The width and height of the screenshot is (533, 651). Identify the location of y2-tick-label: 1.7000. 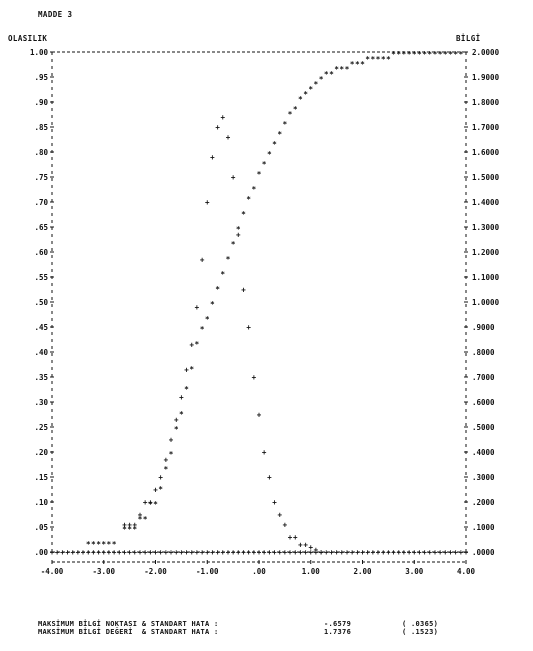
(486, 127).